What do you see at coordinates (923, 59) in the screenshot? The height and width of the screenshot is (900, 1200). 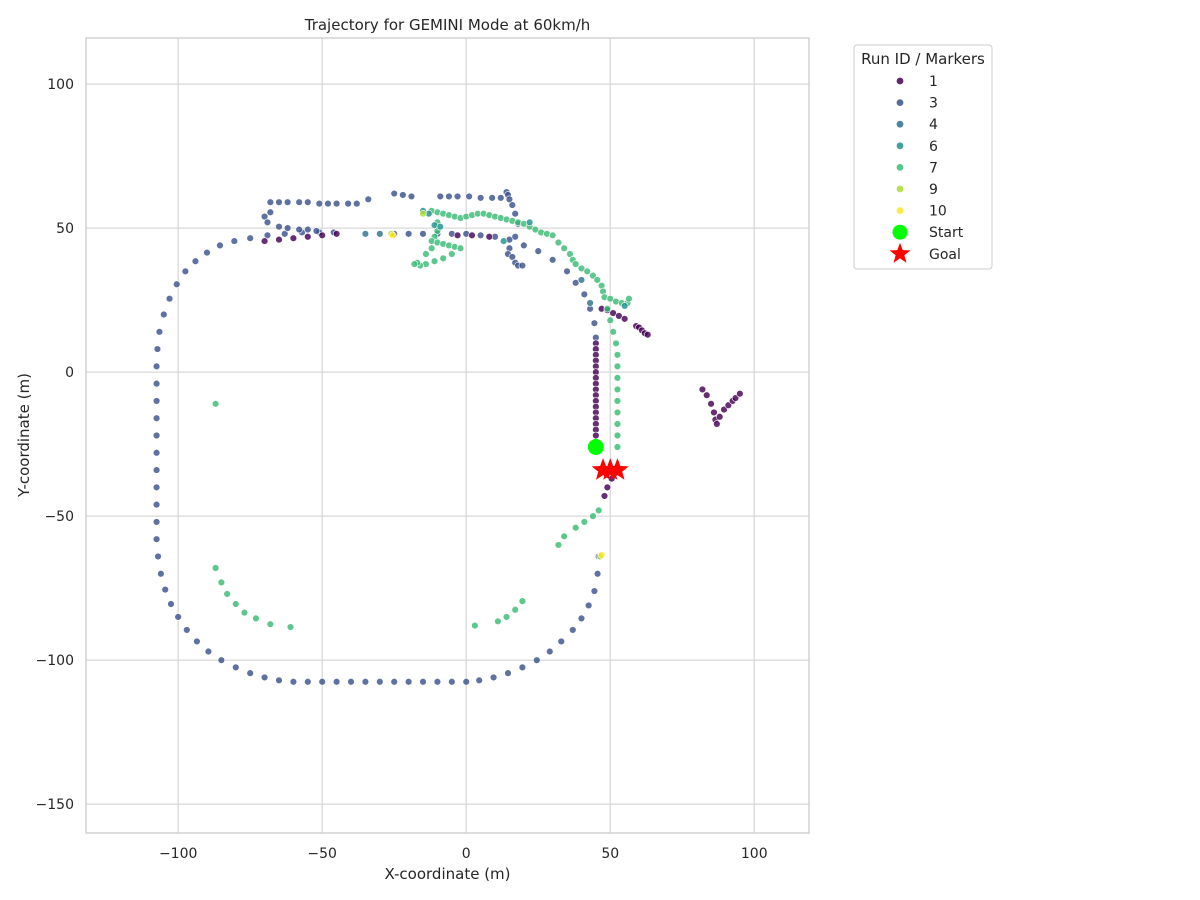 I see `legend-title: Run ID / Markers` at bounding box center [923, 59].